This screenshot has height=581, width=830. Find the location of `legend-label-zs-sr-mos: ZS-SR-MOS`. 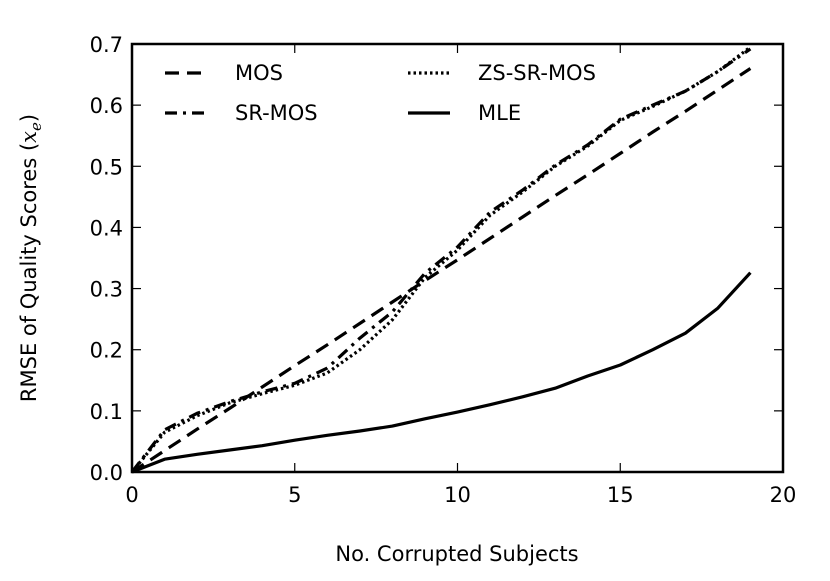

legend-label-zs-sr-mos: ZS-SR-MOS is located at coordinates (537, 73).